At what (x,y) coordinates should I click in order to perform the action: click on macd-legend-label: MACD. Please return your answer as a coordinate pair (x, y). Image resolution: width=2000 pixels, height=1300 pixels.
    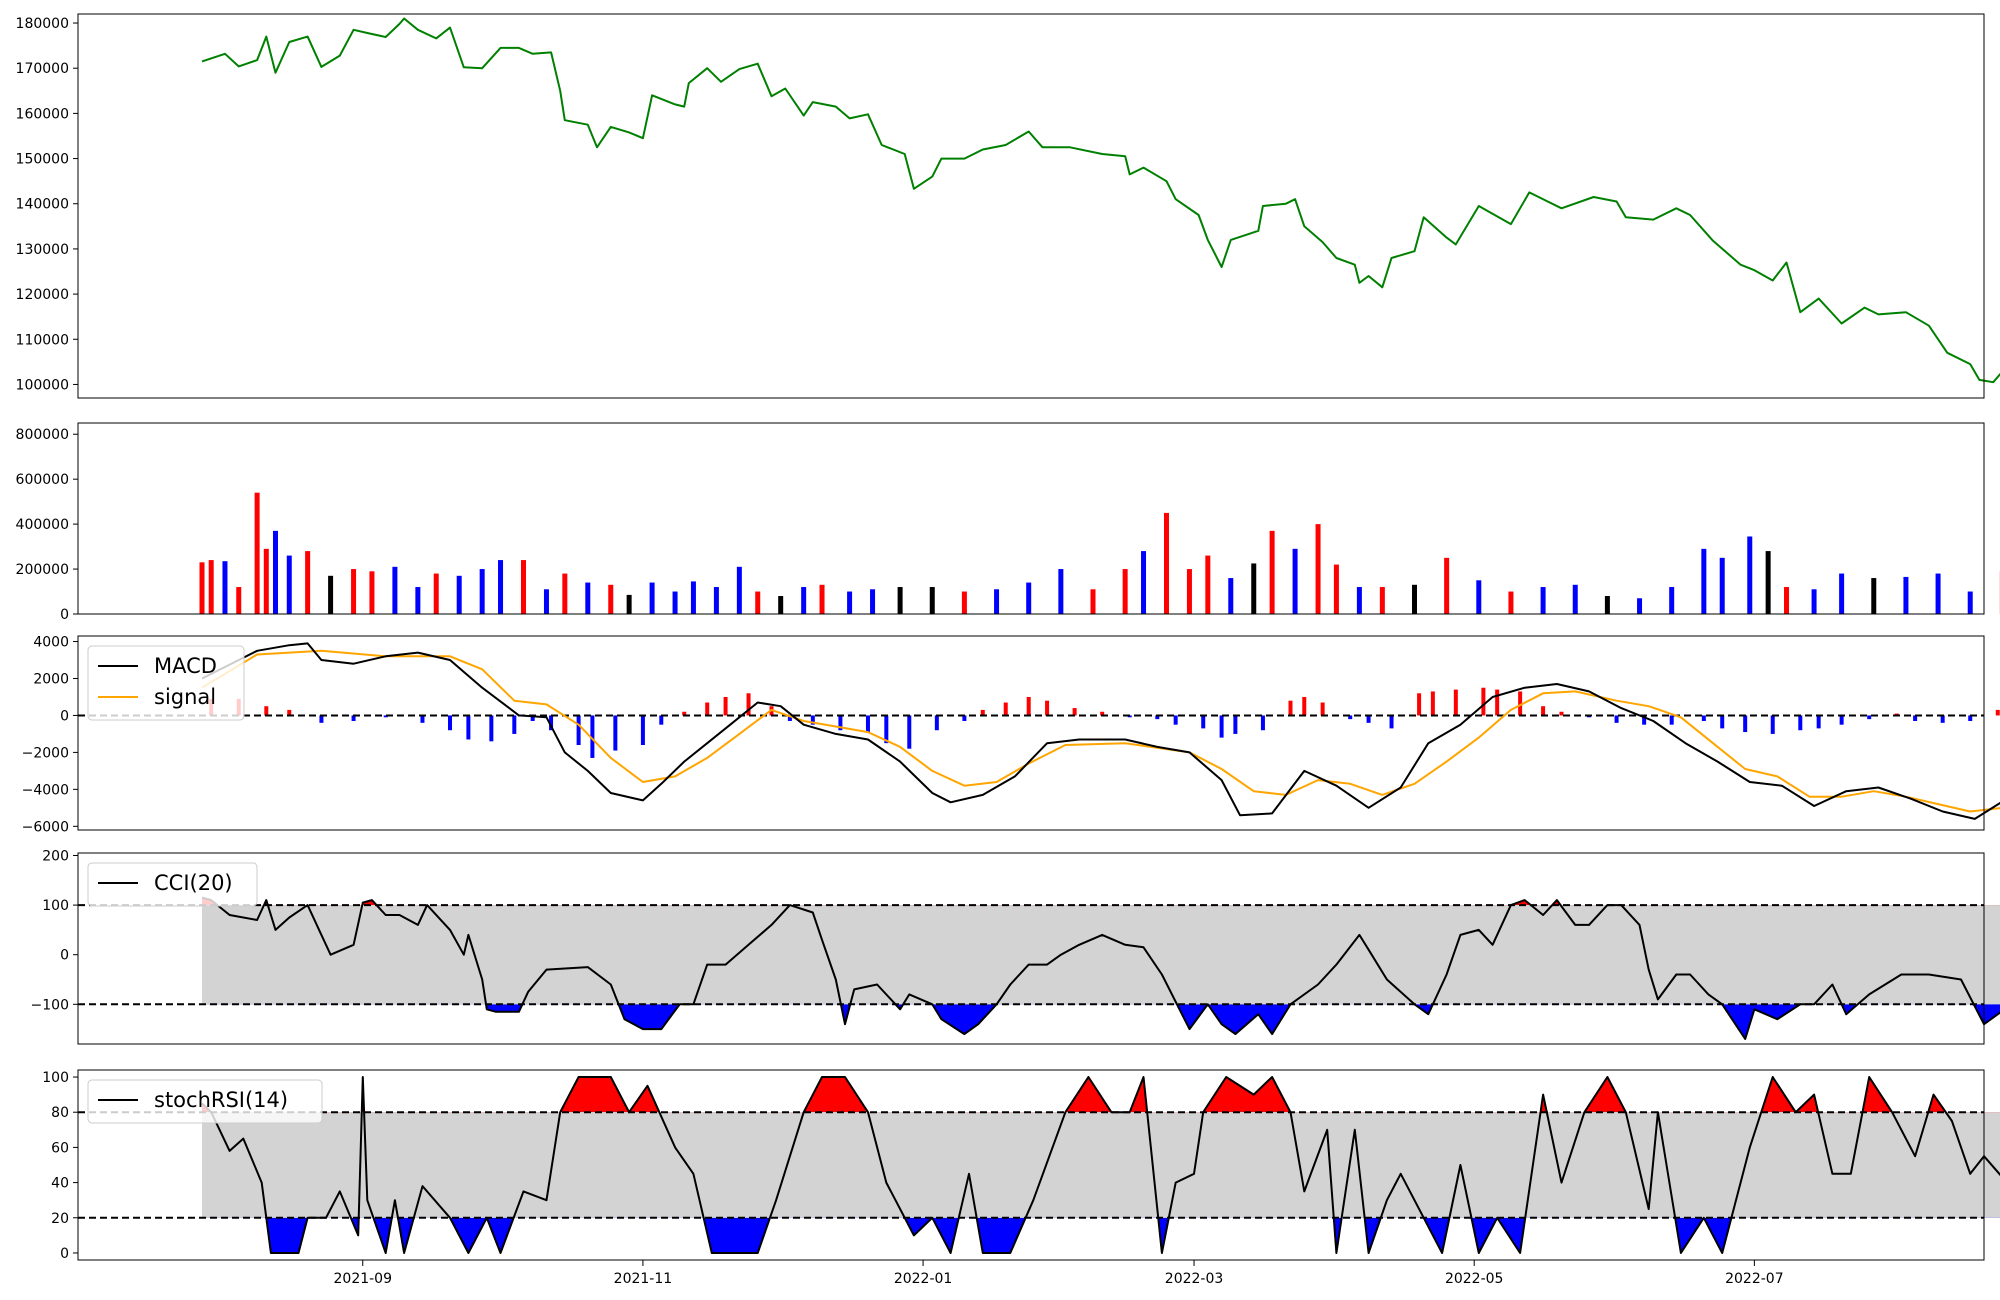
    Looking at the image, I should click on (185, 666).